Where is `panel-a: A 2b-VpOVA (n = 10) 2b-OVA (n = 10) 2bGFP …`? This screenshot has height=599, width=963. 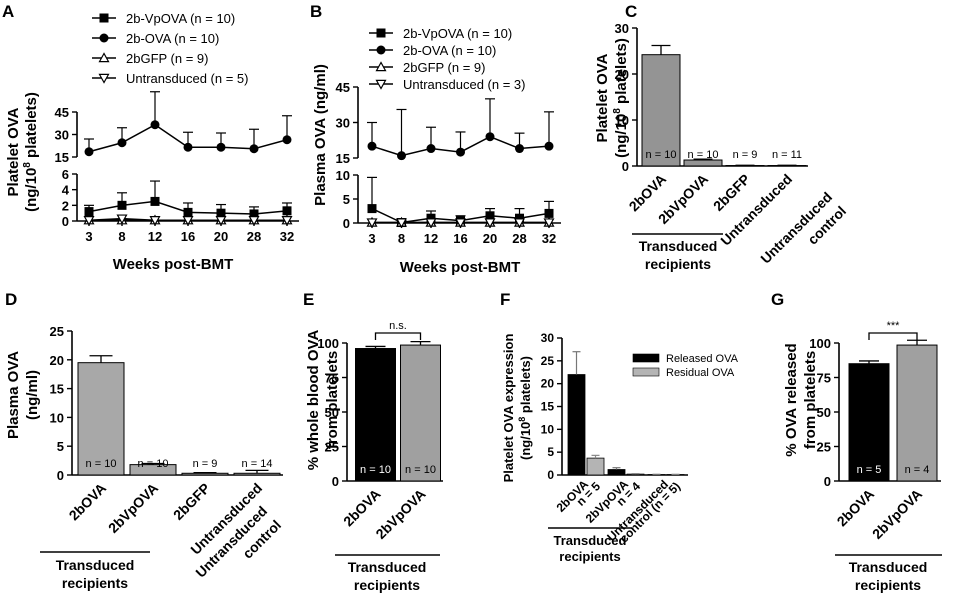
panel-a: A 2b-VpOVA (n = 10) 2b-OVA (n = 10) 2bGFP … is located at coordinates (150, 137).